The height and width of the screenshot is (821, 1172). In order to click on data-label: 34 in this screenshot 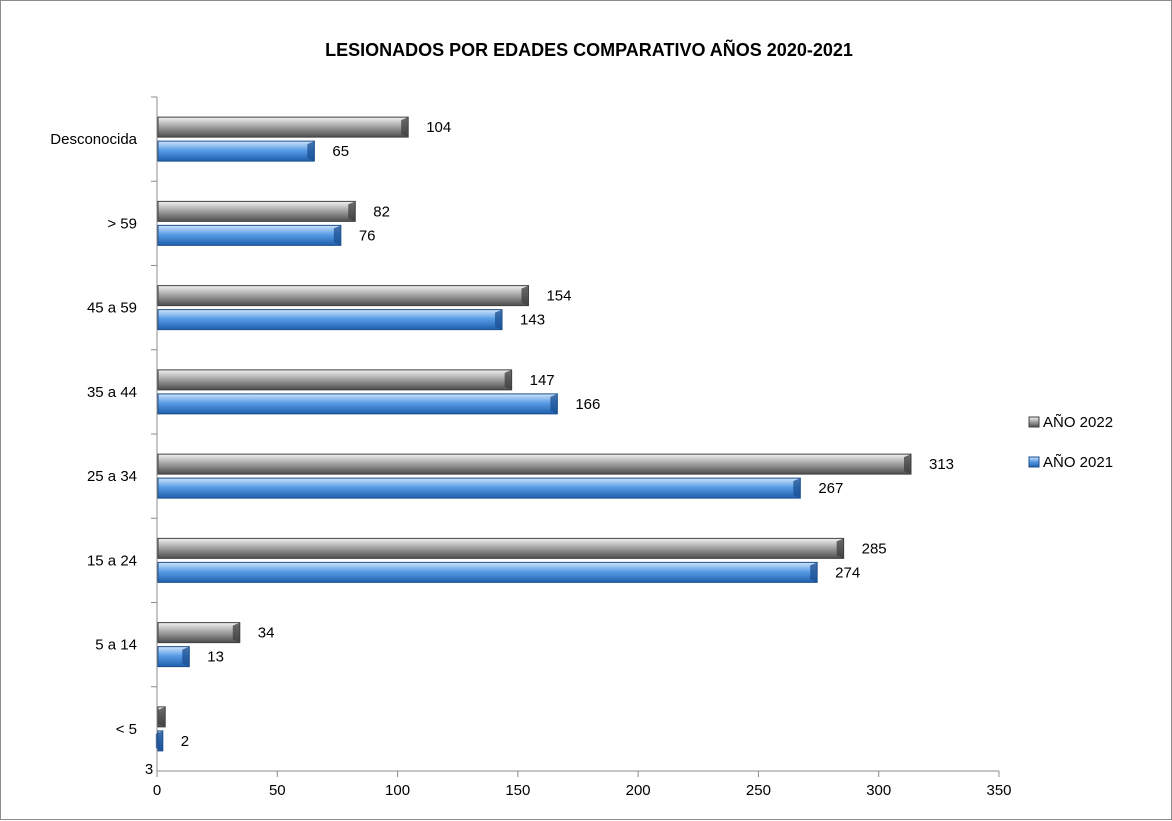, I will do `click(266, 633)`.